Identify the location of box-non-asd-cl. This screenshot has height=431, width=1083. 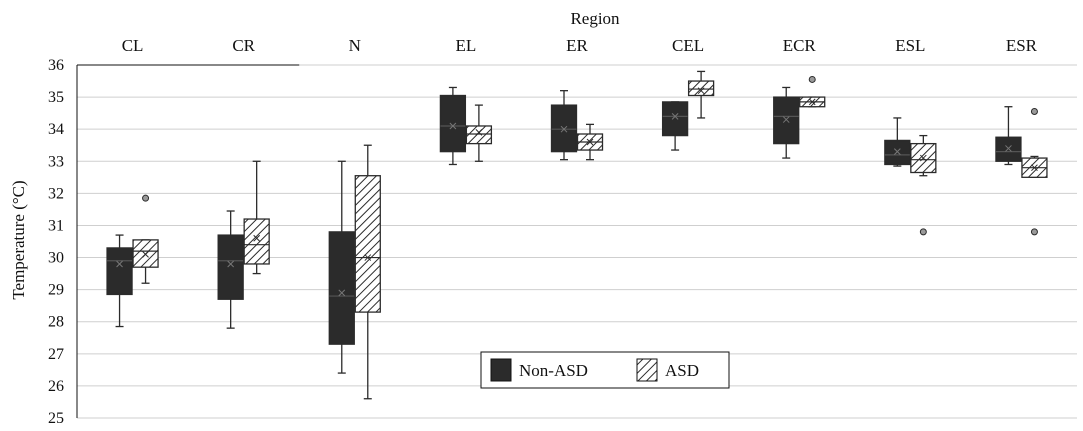
(119, 281).